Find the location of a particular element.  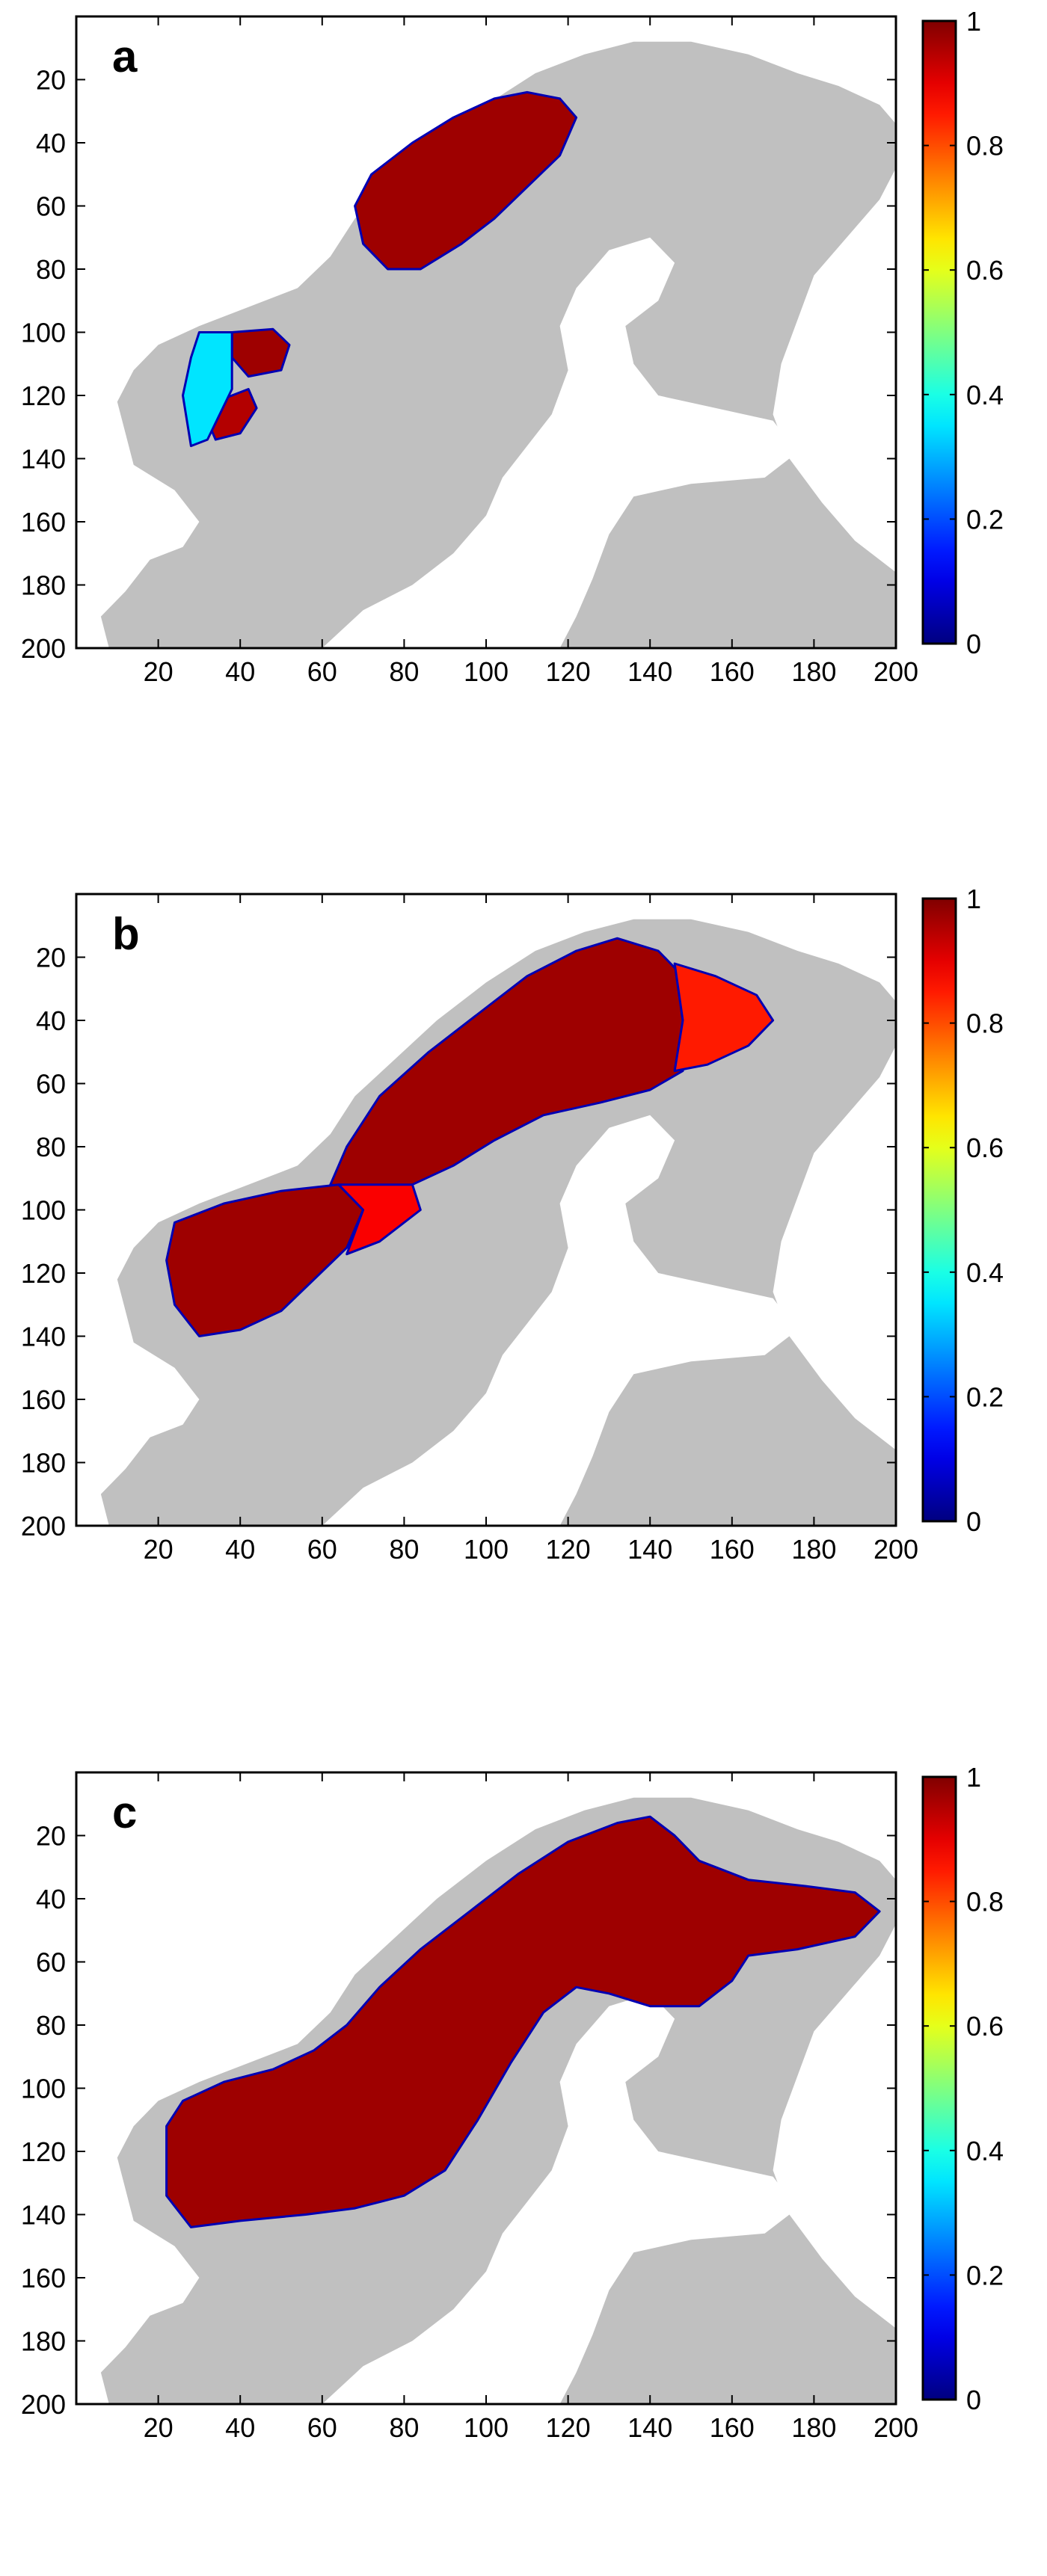

panel-letter: b is located at coordinates (126, 934).